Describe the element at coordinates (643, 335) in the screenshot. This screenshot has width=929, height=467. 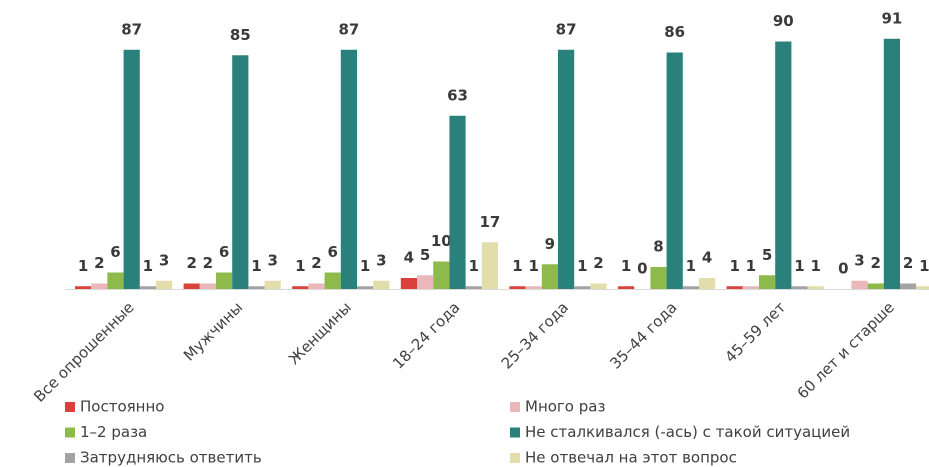
I see `category-label: 35–44 года` at that location.